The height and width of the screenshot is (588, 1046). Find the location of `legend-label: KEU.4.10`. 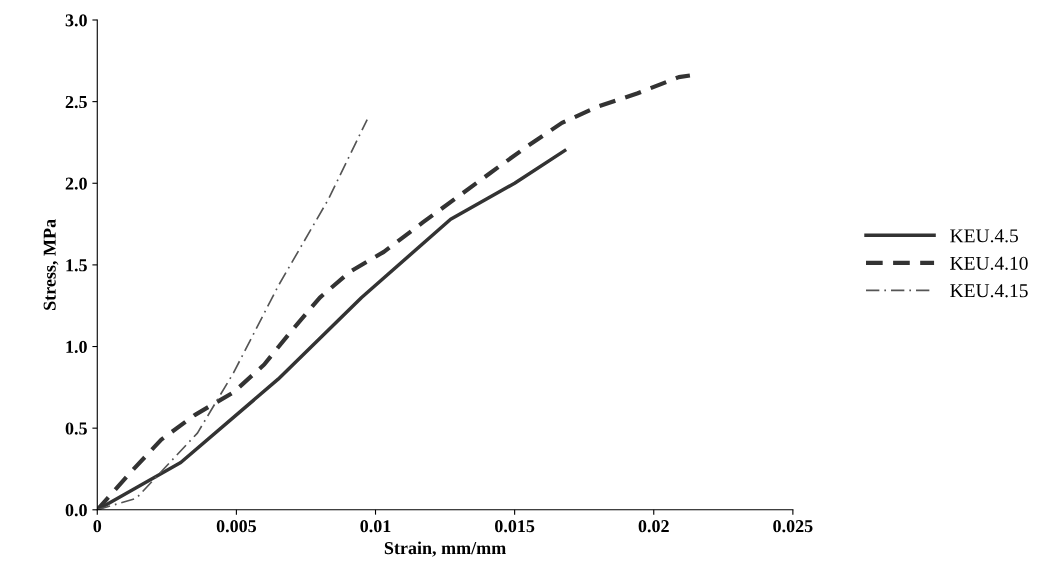

legend-label: KEU.4.10 is located at coordinates (989, 263).